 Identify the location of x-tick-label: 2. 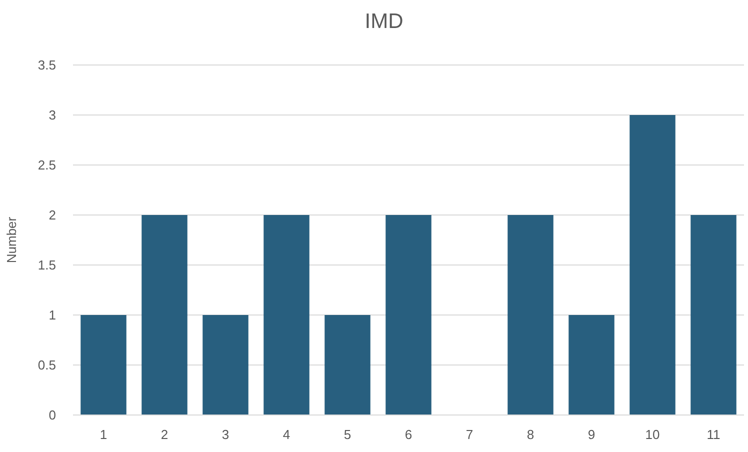
(164, 434).